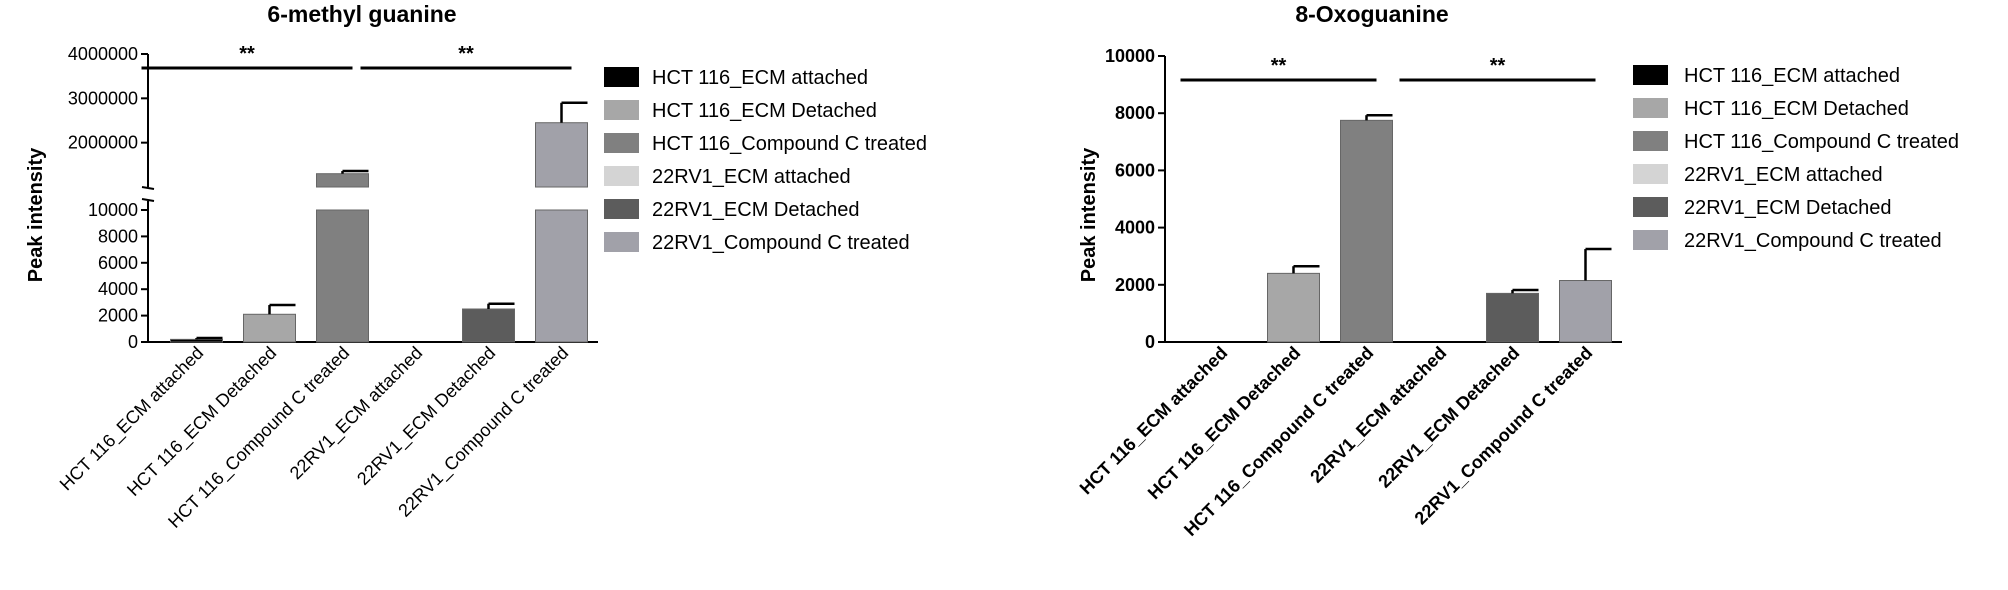 The image size is (2008, 590). What do you see at coordinates (103, 143) in the screenshot?
I see `chart1-ytick-label: 2000000` at bounding box center [103, 143].